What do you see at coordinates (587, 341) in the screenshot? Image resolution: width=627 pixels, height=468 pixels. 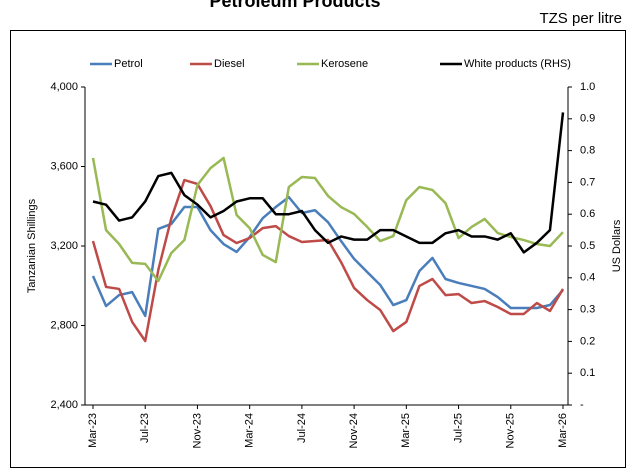 I see `y2-tick-label: 0.2` at bounding box center [587, 341].